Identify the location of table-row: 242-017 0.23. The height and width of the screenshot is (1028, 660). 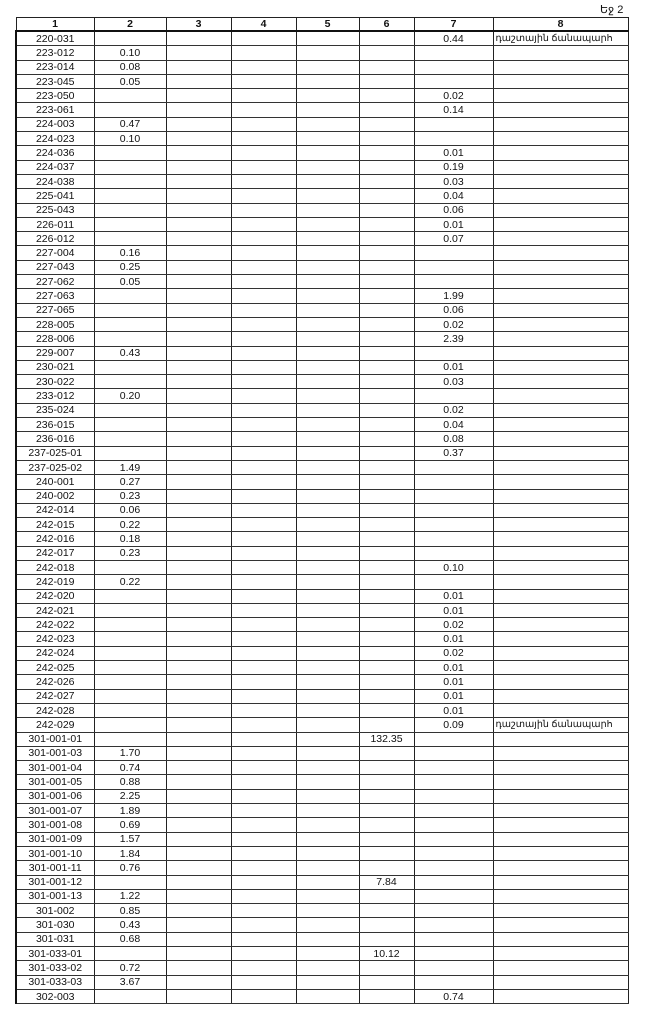
(322, 553).